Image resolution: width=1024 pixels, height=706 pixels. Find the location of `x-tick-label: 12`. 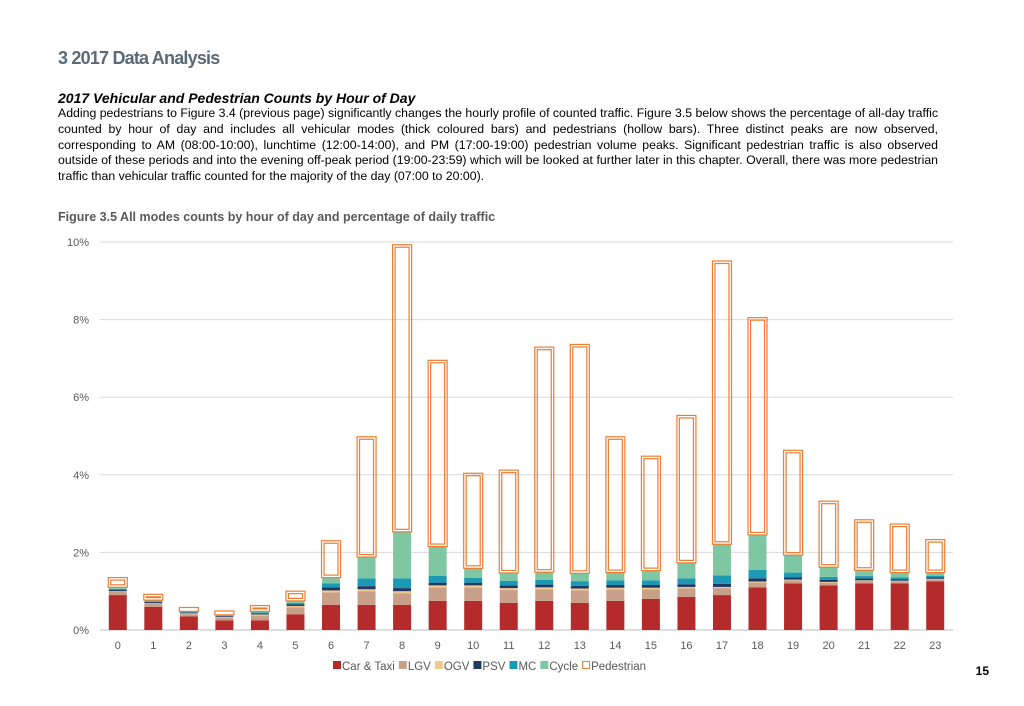

x-tick-label: 12 is located at coordinates (544, 646).